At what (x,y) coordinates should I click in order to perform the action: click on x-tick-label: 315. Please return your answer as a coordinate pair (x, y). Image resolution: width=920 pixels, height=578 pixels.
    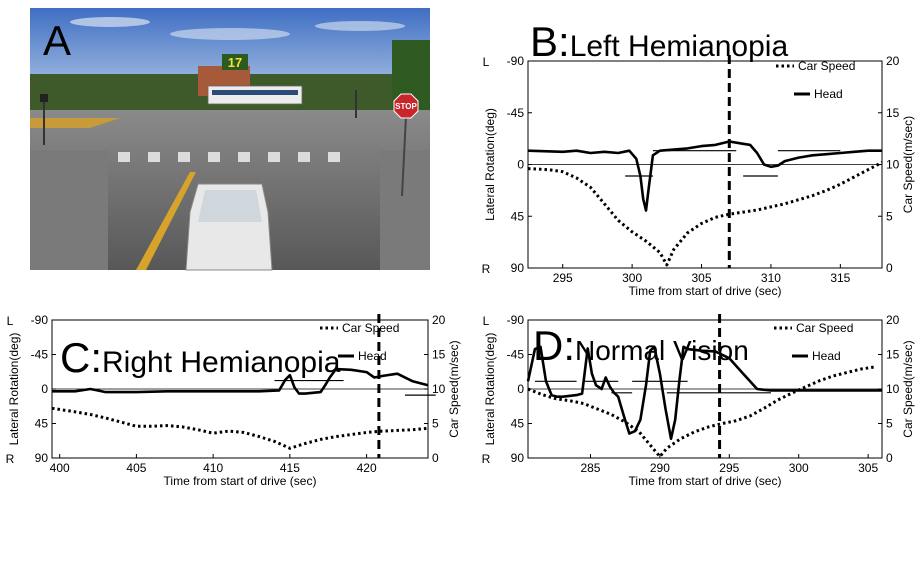
    Looking at the image, I should click on (840, 278).